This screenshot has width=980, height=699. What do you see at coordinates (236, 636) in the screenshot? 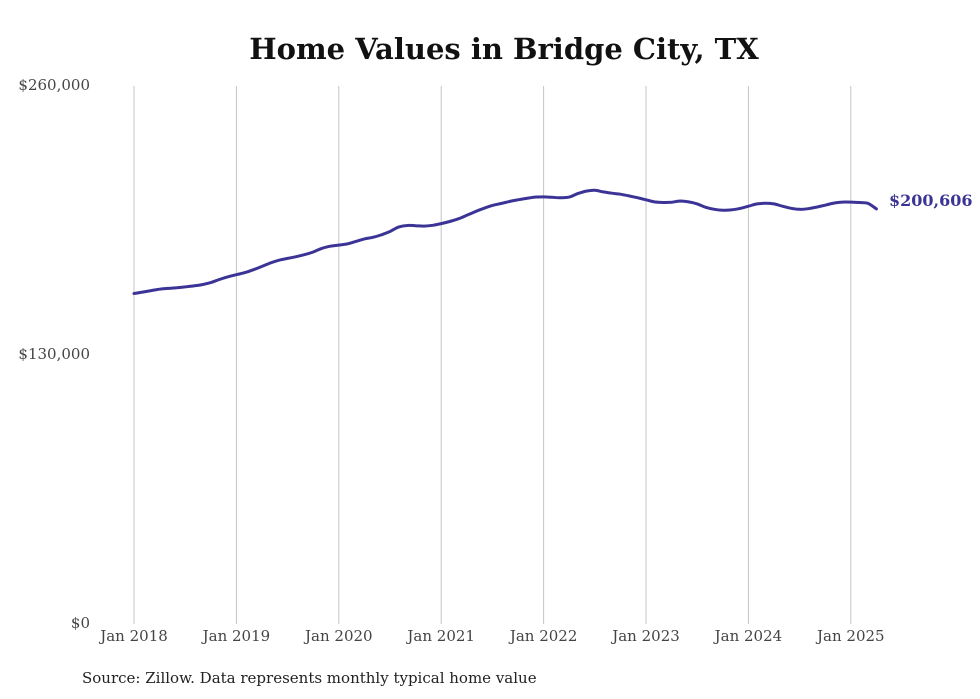
I see `x-tick-label: Jan 2019` at bounding box center [236, 636].